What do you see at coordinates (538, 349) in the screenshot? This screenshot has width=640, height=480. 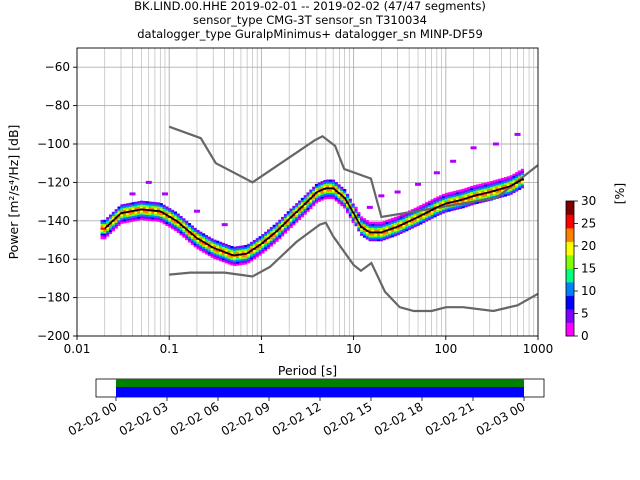 I see `x-tick-label: 1000` at bounding box center [538, 349].